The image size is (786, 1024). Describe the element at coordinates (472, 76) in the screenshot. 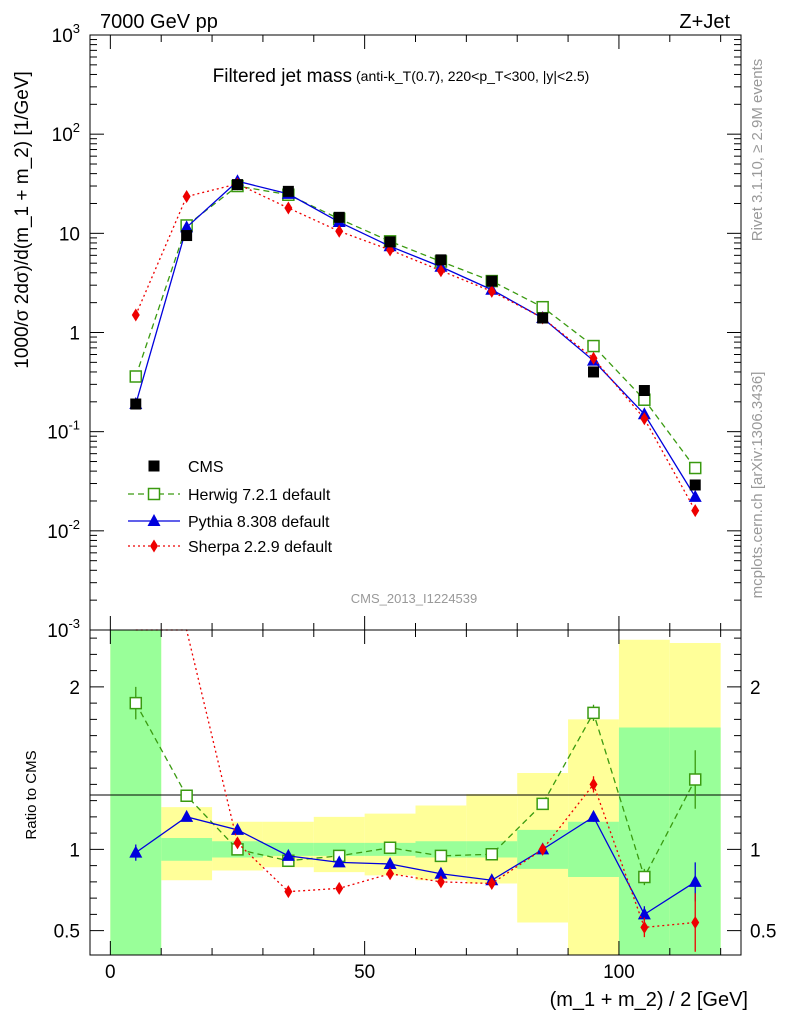

I see `chart-subtitle: (anti-k_T(0.7), 220<p_T<300, |y|<2.5)` at that location.